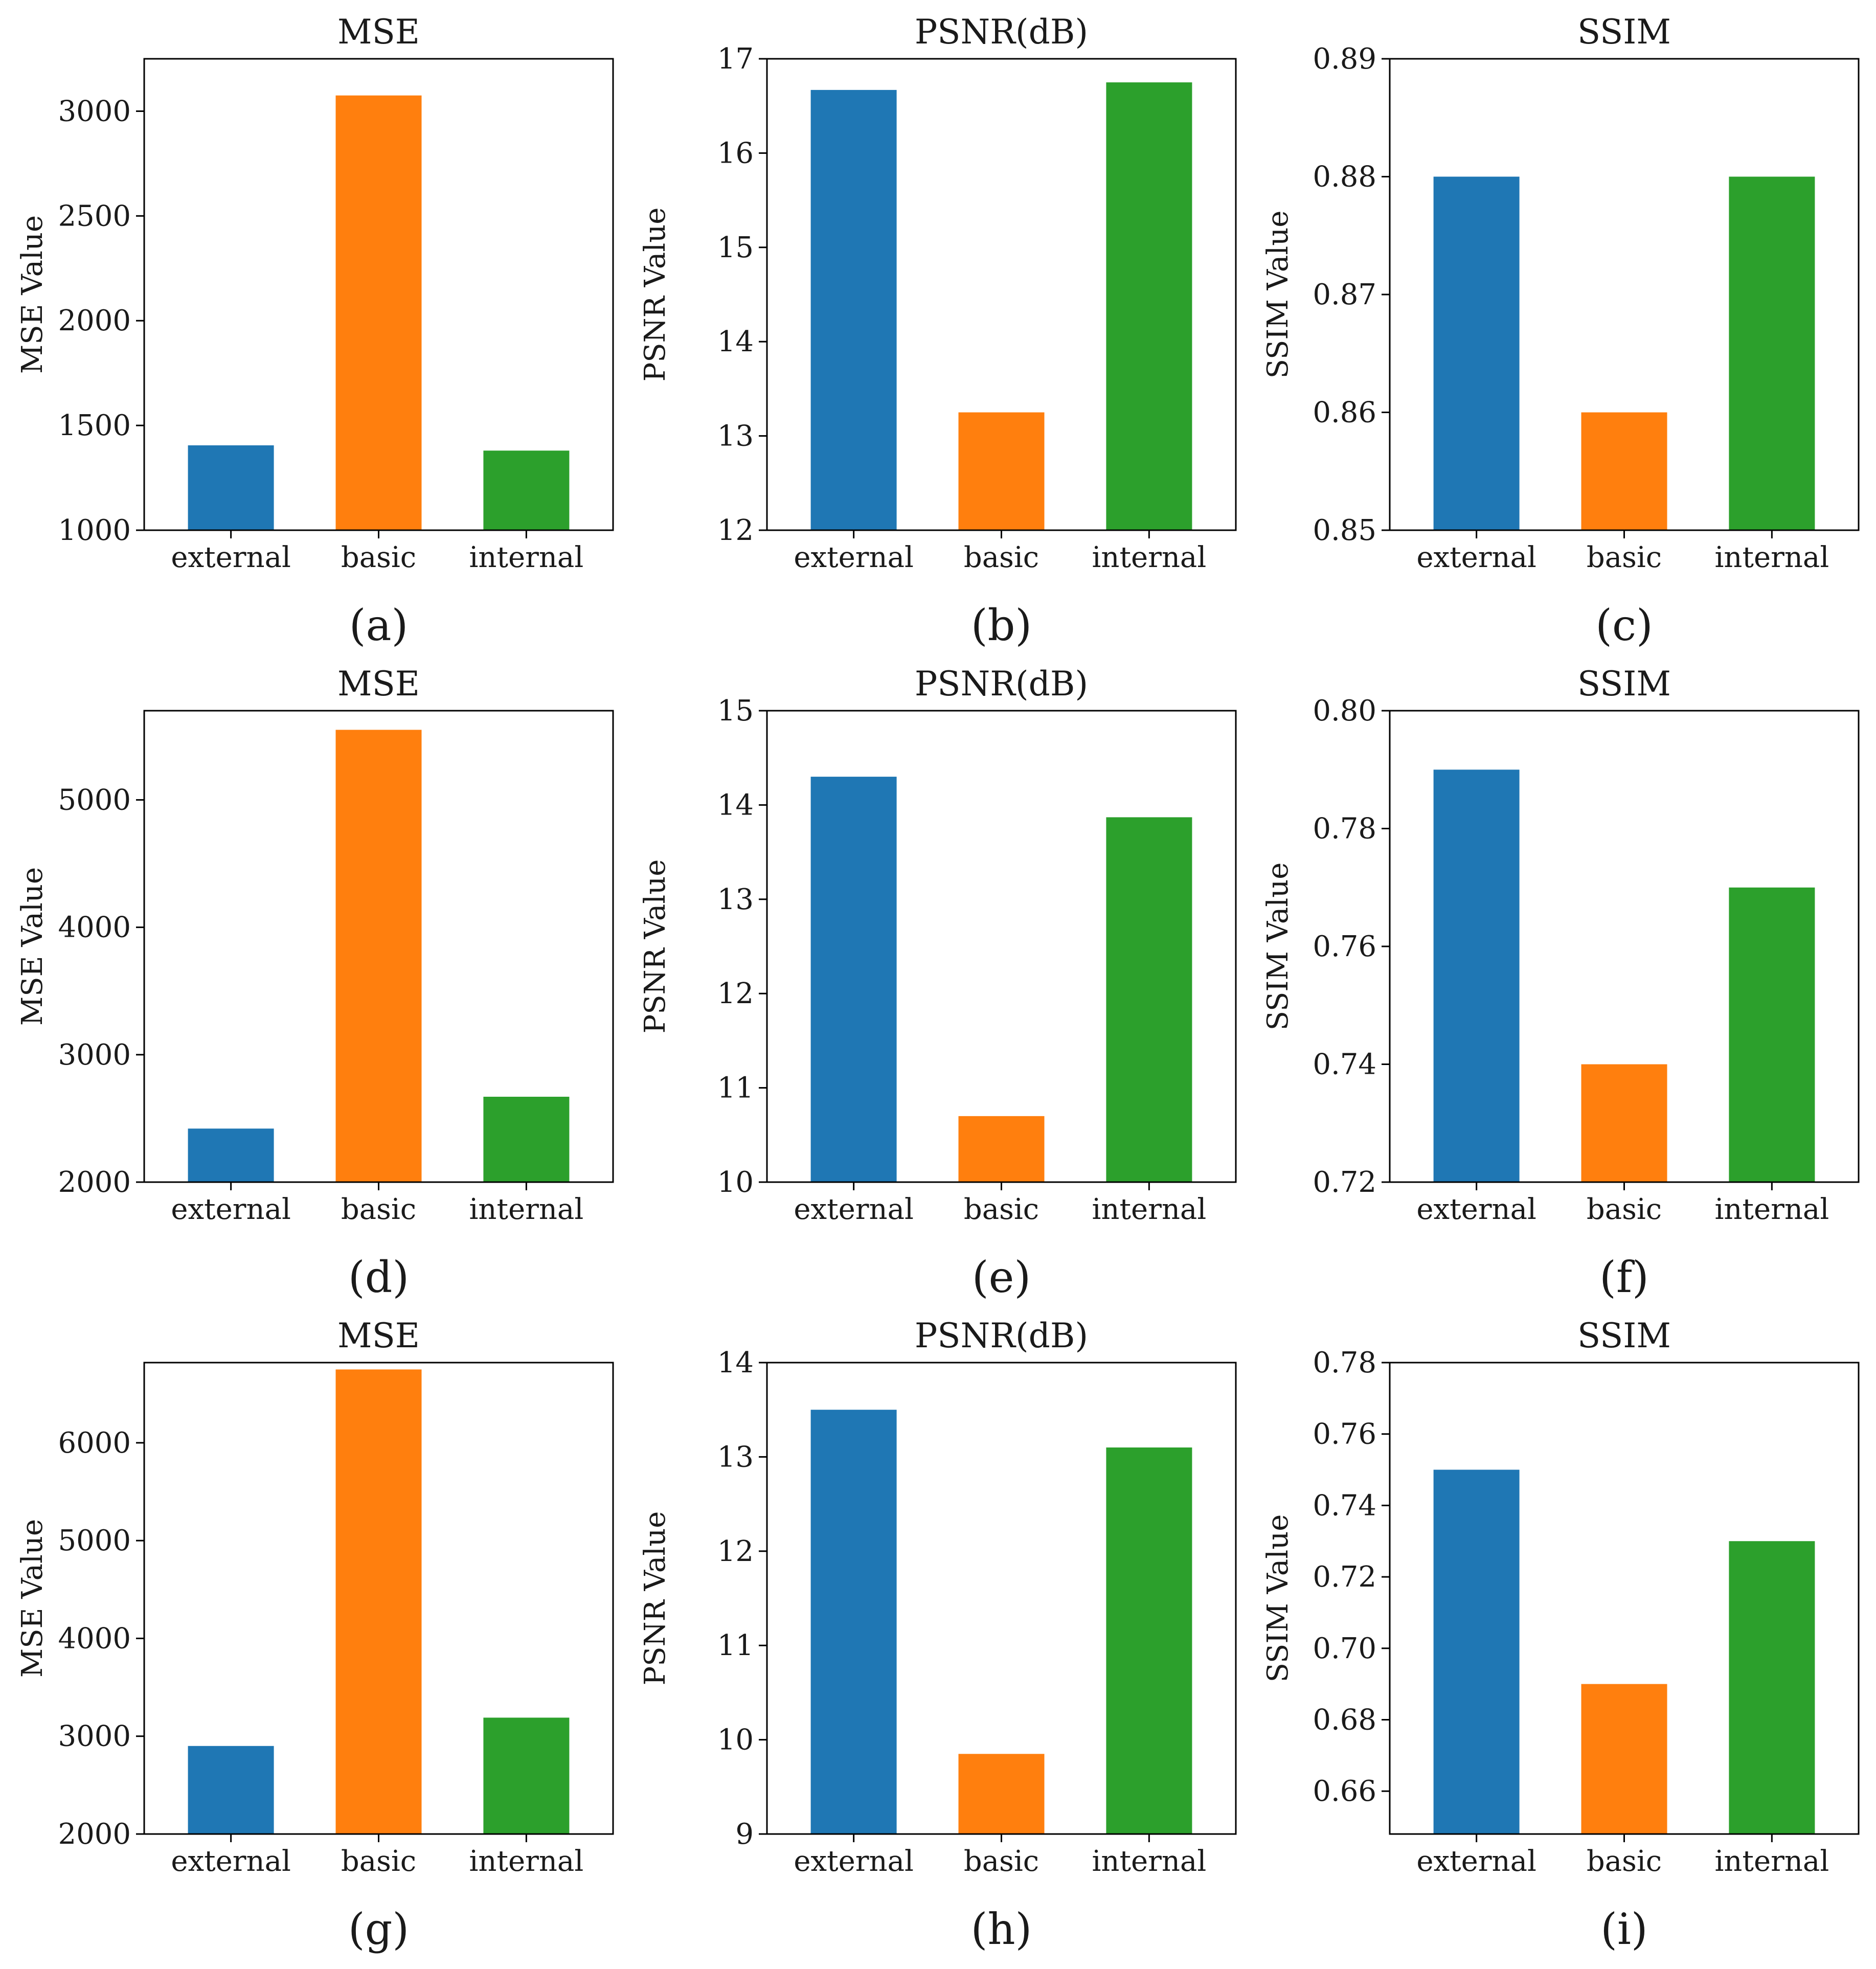 The image size is (1876, 1969). Describe the element at coordinates (1344, 177) in the screenshot. I see `y-tick-label: 0.88` at that location.